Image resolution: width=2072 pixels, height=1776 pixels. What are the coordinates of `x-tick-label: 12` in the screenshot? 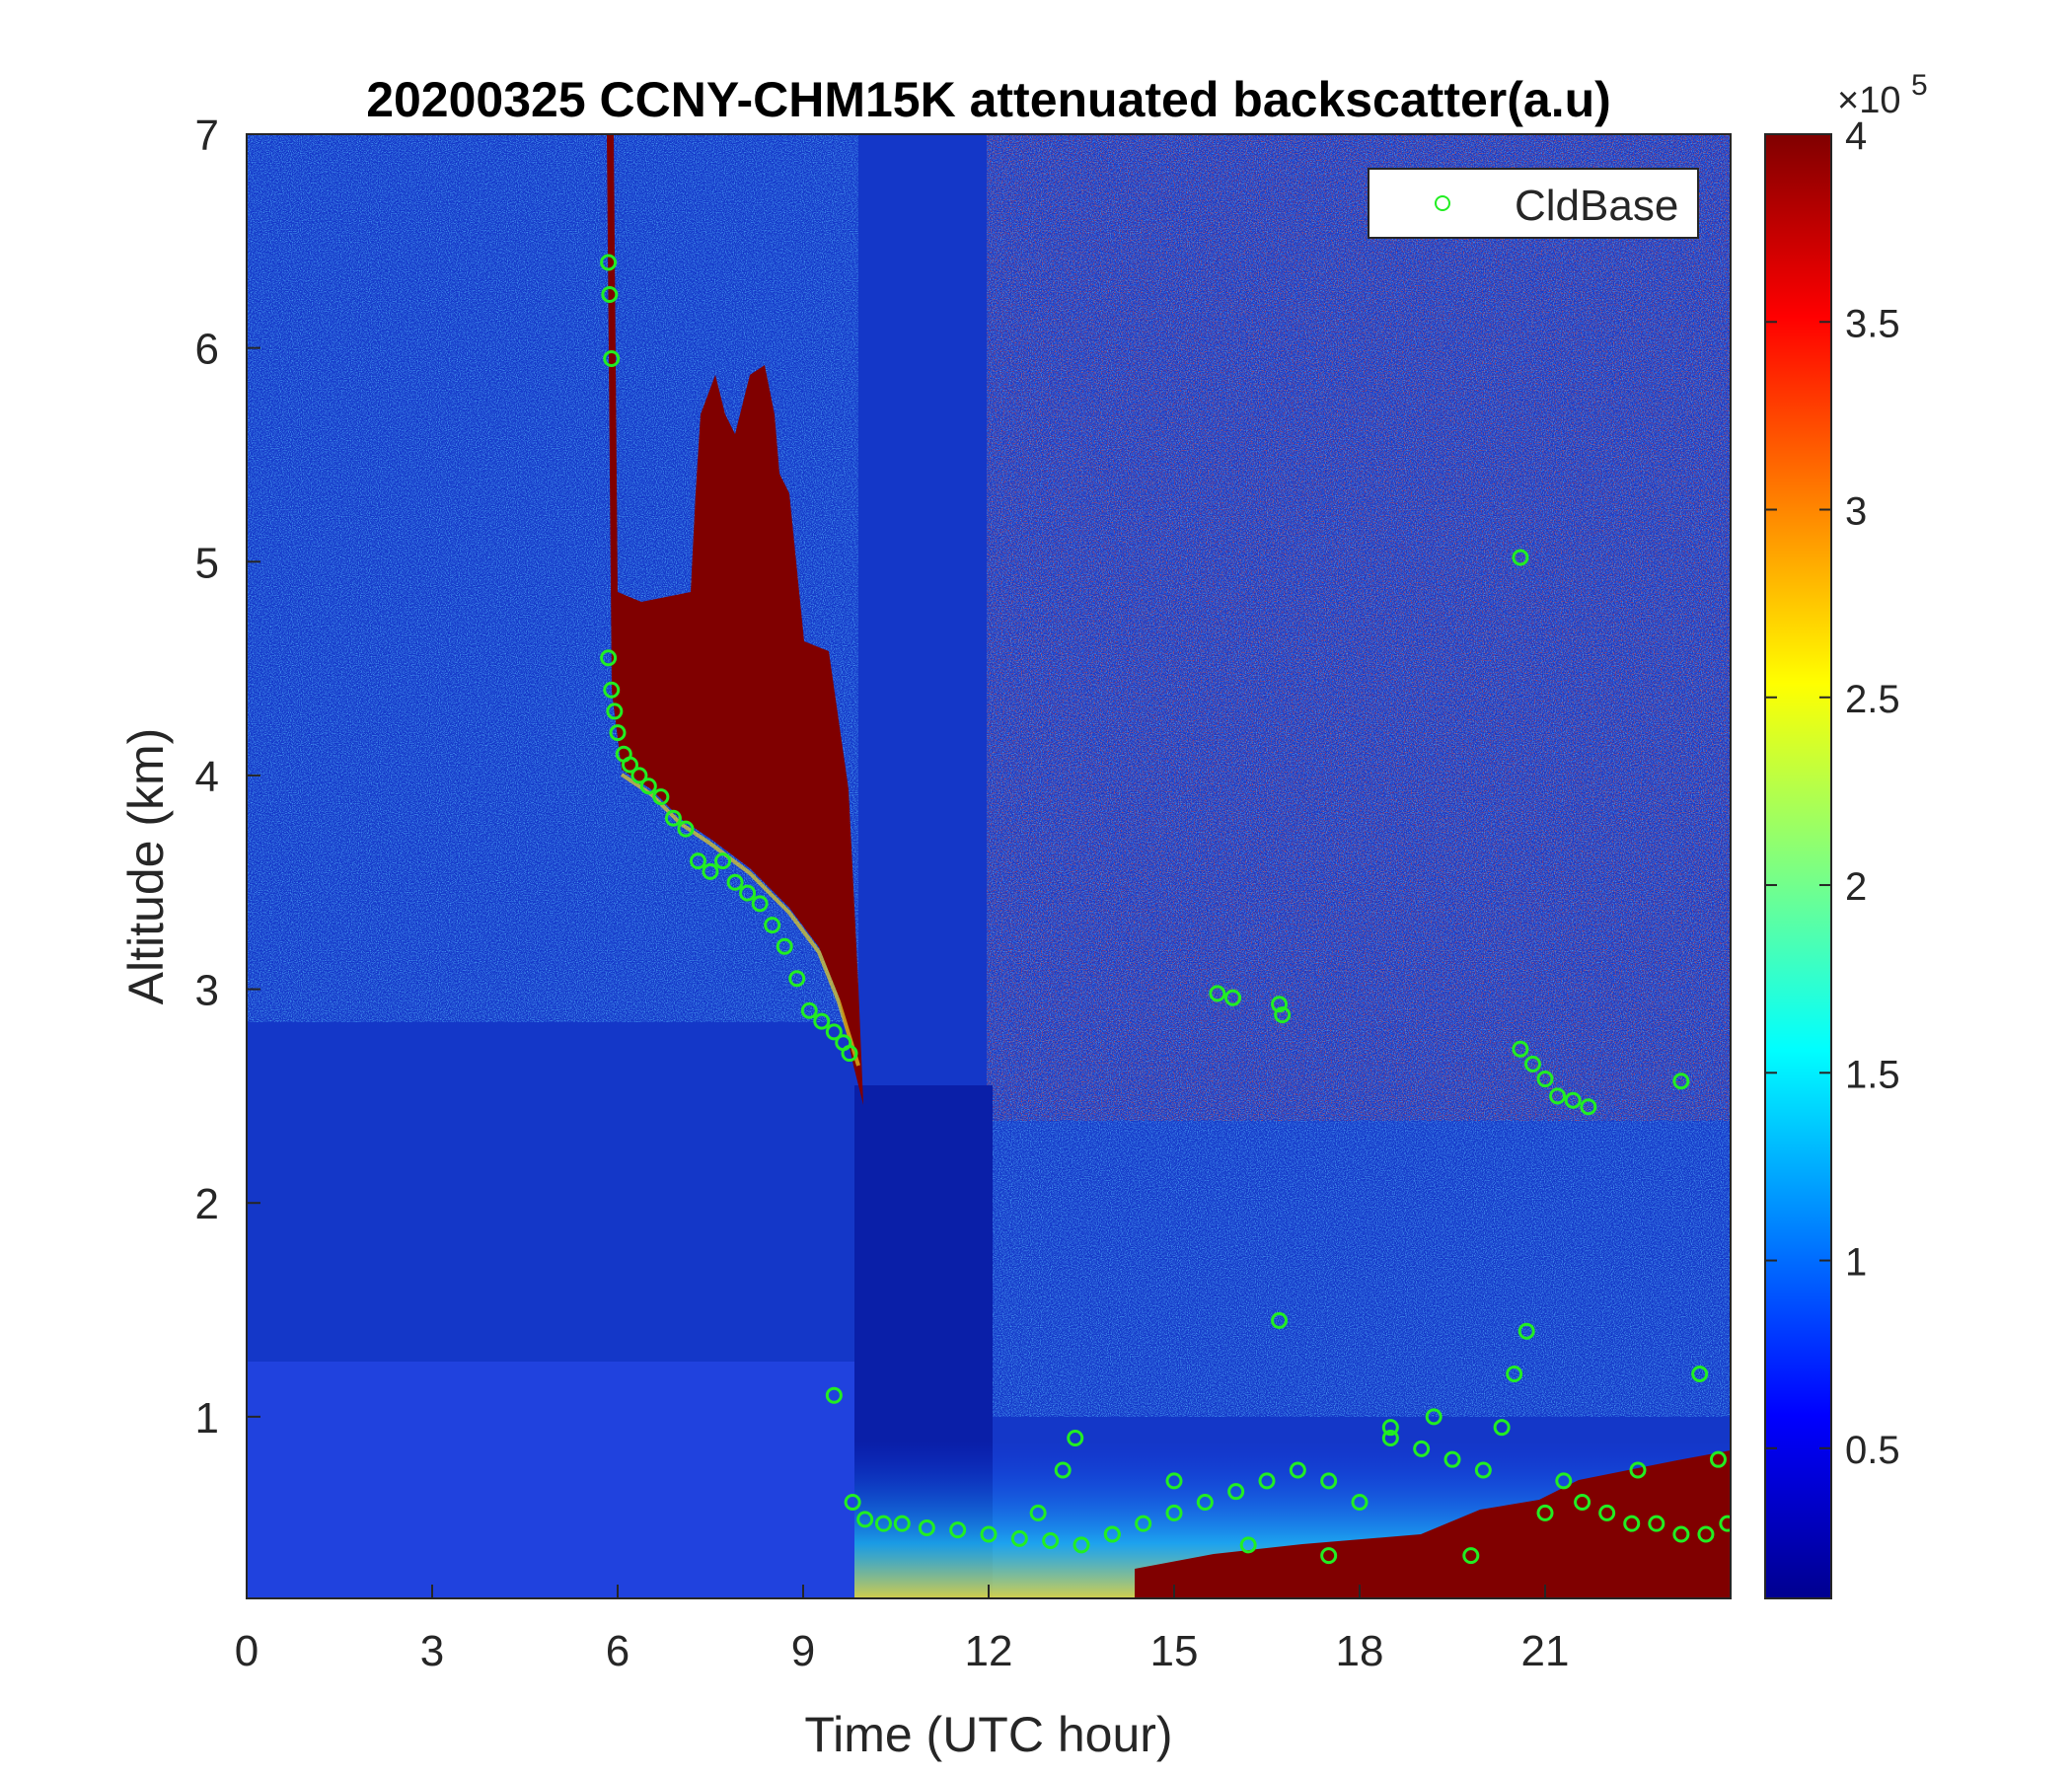 It's located at (989, 1651).